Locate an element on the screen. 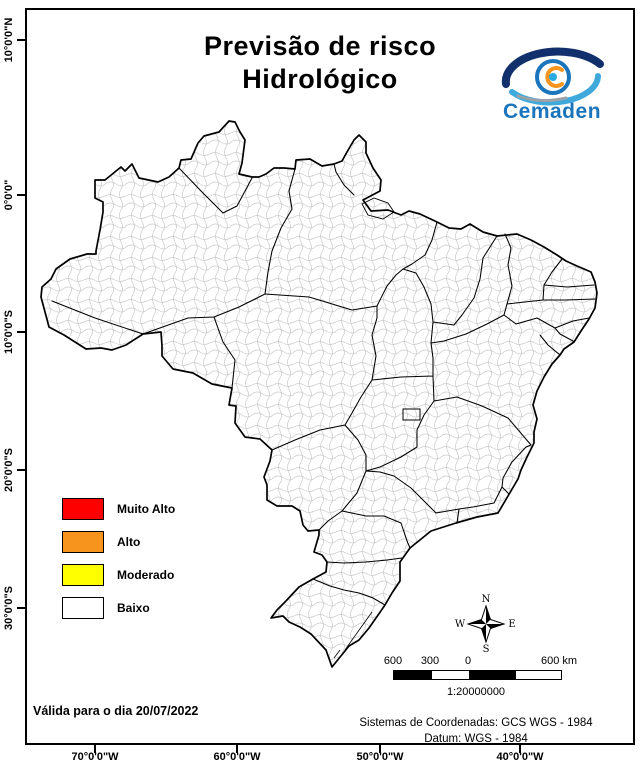 The image size is (642, 768). datum-line: Datum: WGS - 1984 is located at coordinates (476, 738).